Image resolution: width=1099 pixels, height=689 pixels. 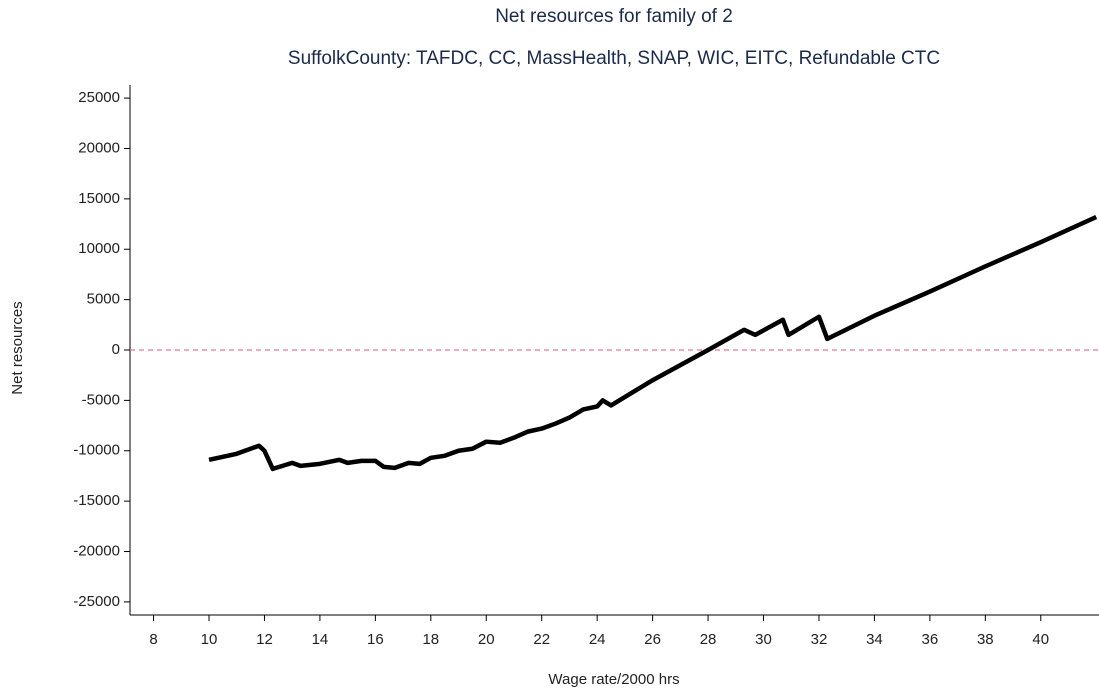 I want to click on y-tick-label: -10000, so click(x=96, y=450).